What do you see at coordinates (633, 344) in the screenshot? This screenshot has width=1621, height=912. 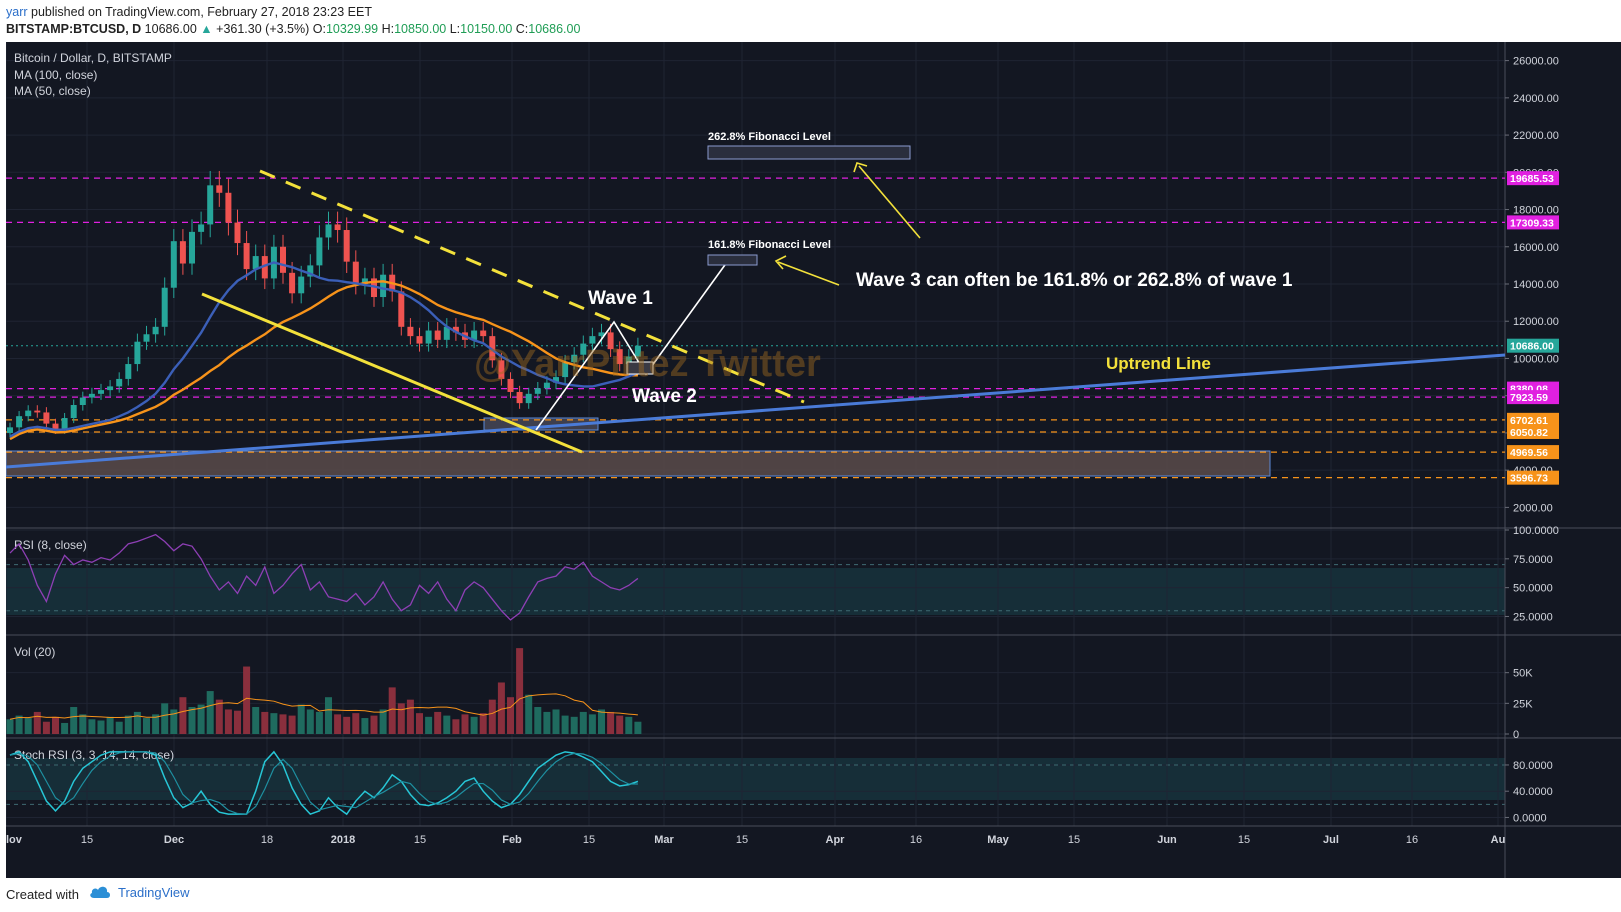 I see `wave-path-line` at bounding box center [633, 344].